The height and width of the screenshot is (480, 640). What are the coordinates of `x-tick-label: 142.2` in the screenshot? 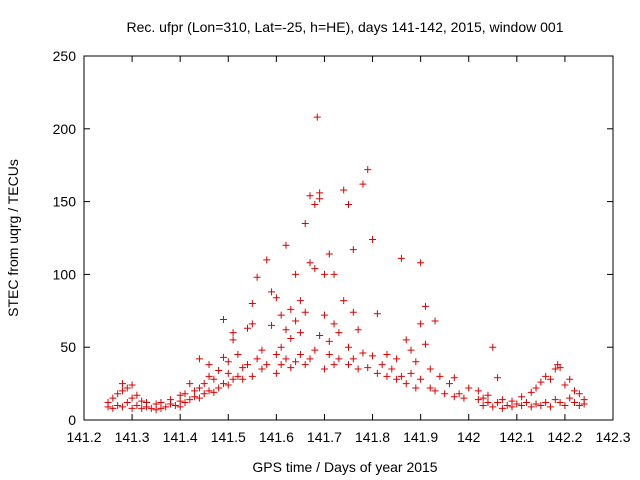 It's located at (564, 437).